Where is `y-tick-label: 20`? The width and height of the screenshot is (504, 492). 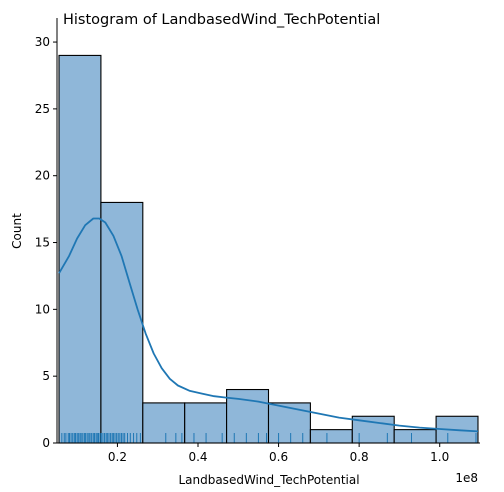 y-tick-label: 20 is located at coordinates (42, 176).